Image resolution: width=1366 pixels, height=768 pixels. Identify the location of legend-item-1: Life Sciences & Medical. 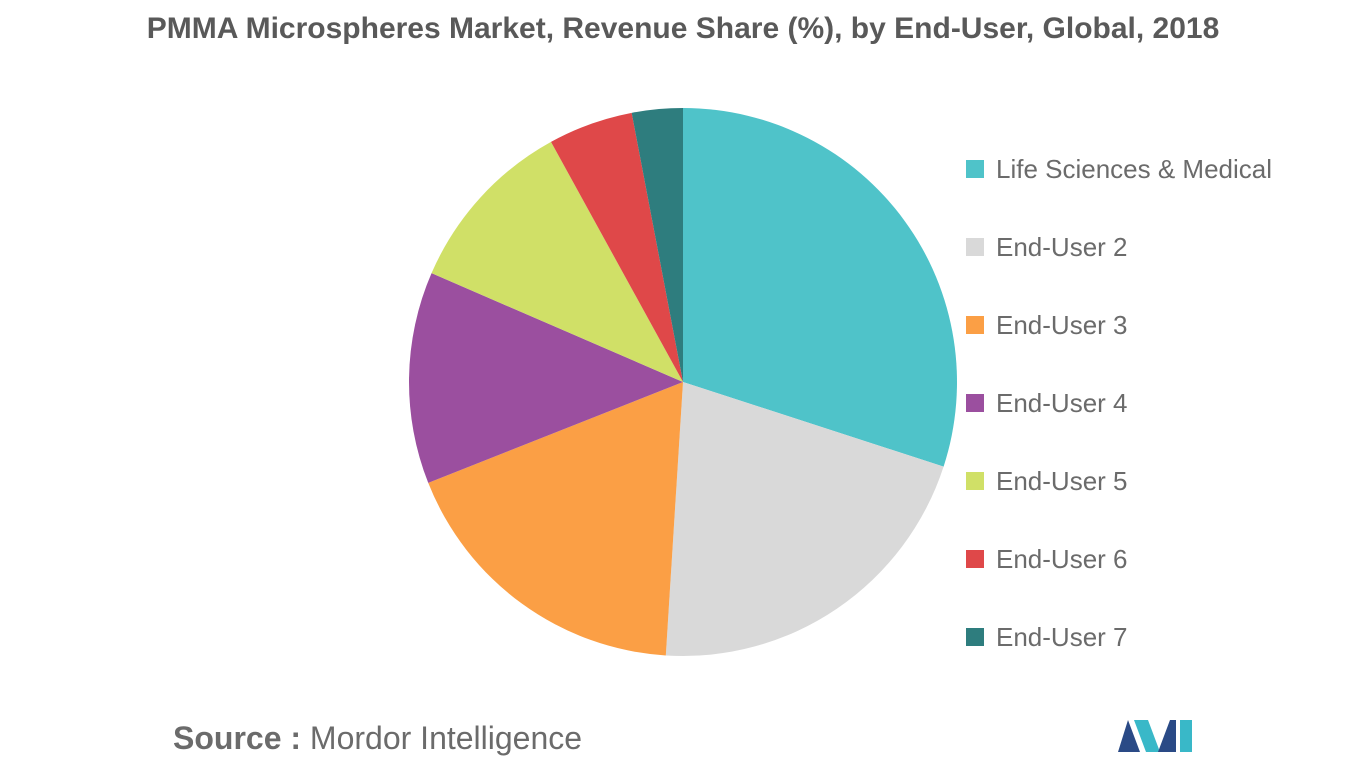
(1161, 169).